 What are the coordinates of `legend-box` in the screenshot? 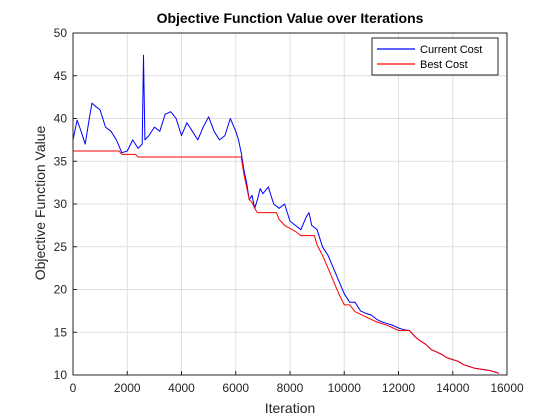 It's located at (435, 56).